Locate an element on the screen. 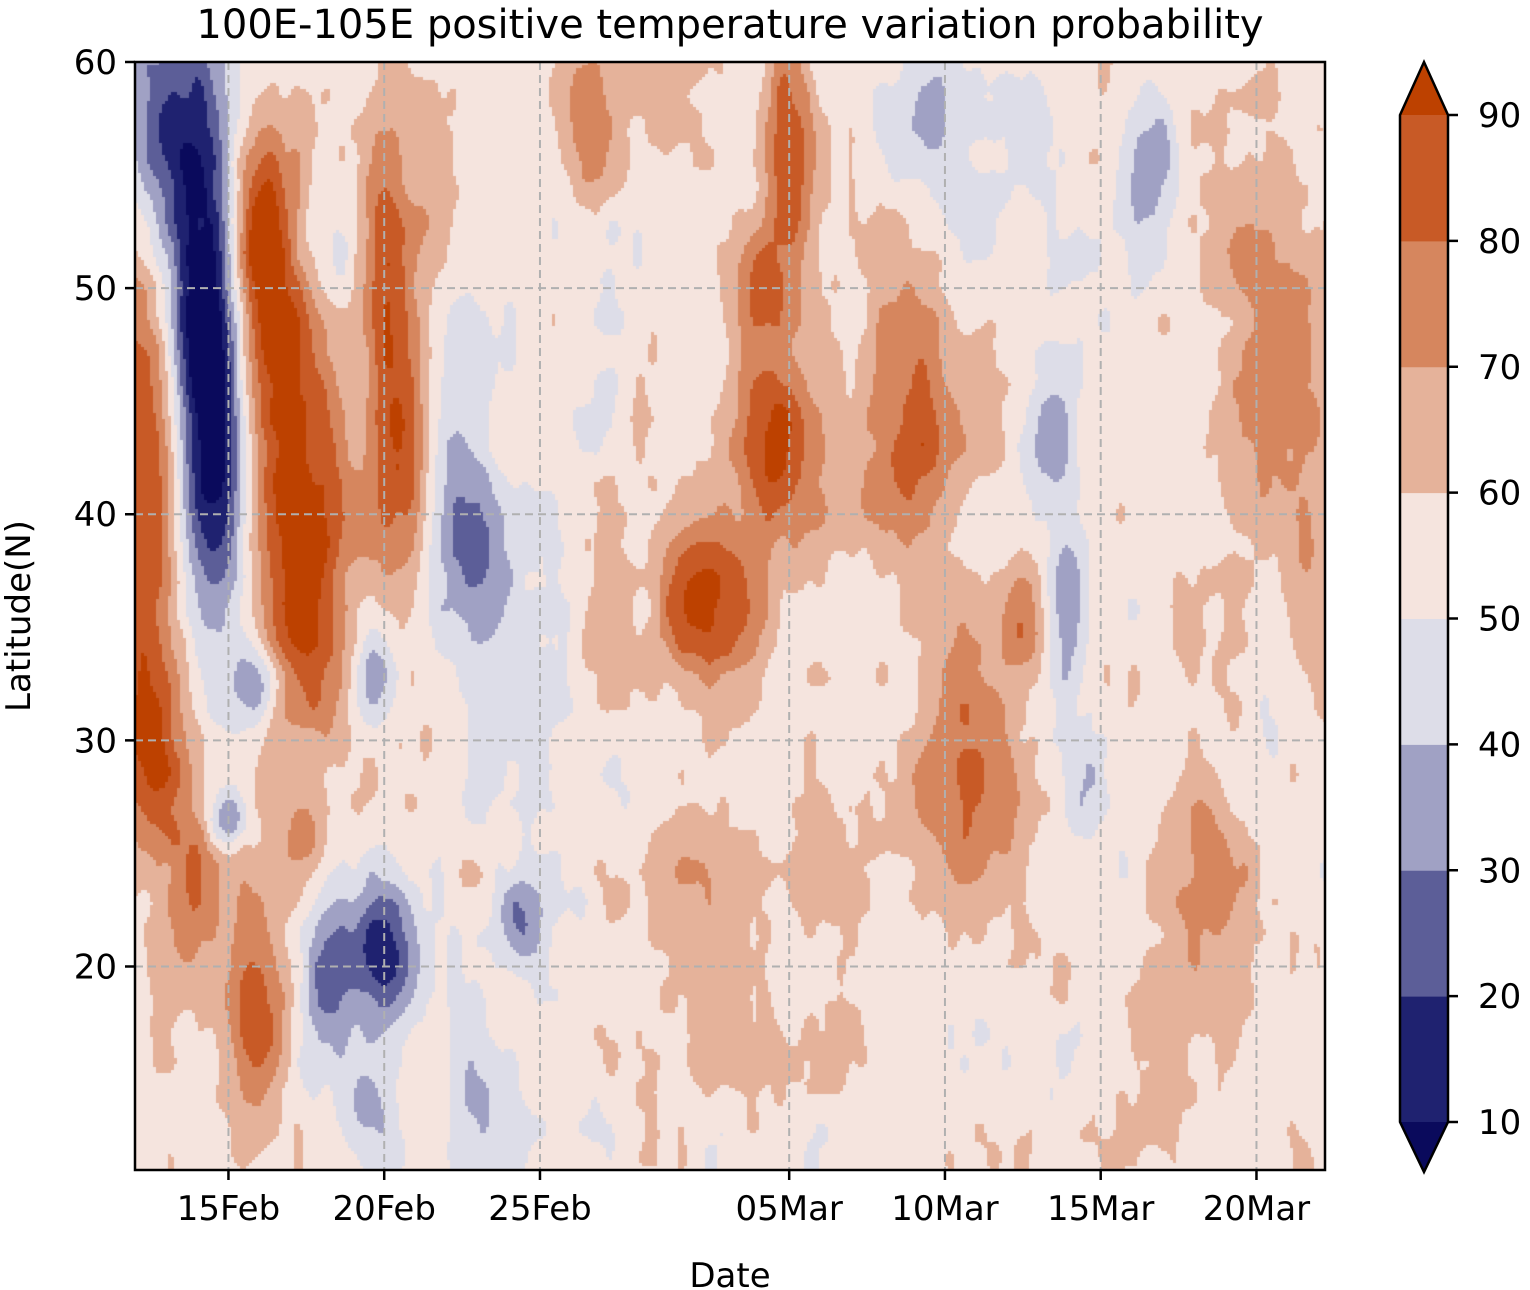  y-tick-label: 30 is located at coordinates (95, 741).